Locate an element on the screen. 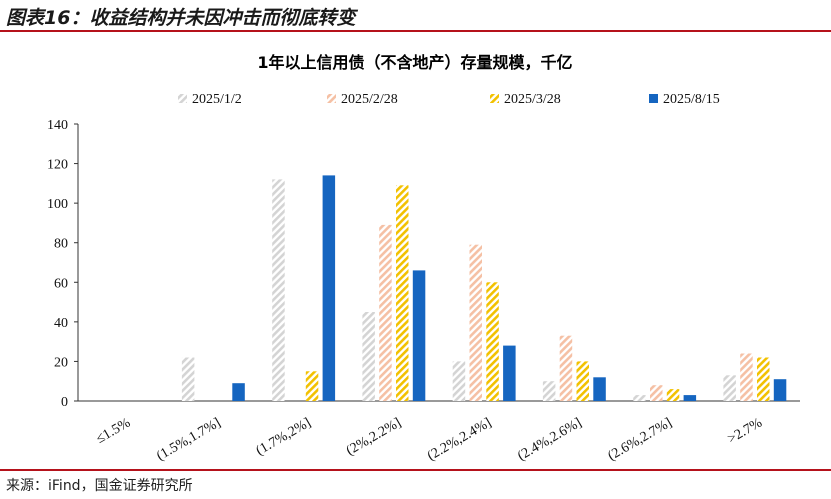  x-tick-label: (1.5%,1.7%] is located at coordinates (188, 439).